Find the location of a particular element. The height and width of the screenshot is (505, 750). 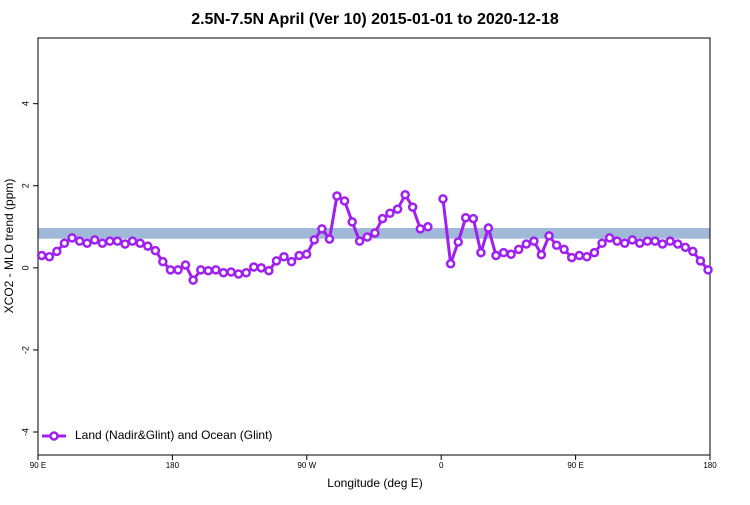

legend-label: Land (Nadir&Glint) and Ocean (Glint) is located at coordinates (173, 435).